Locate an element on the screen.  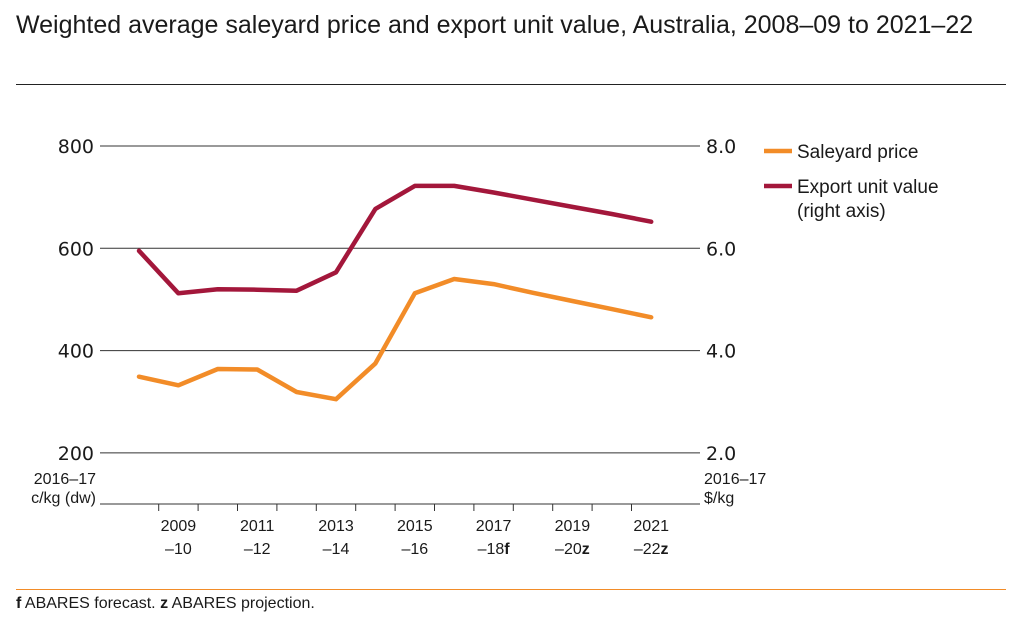
x-tick-label-suffix: –18f is located at coordinates (494, 549).